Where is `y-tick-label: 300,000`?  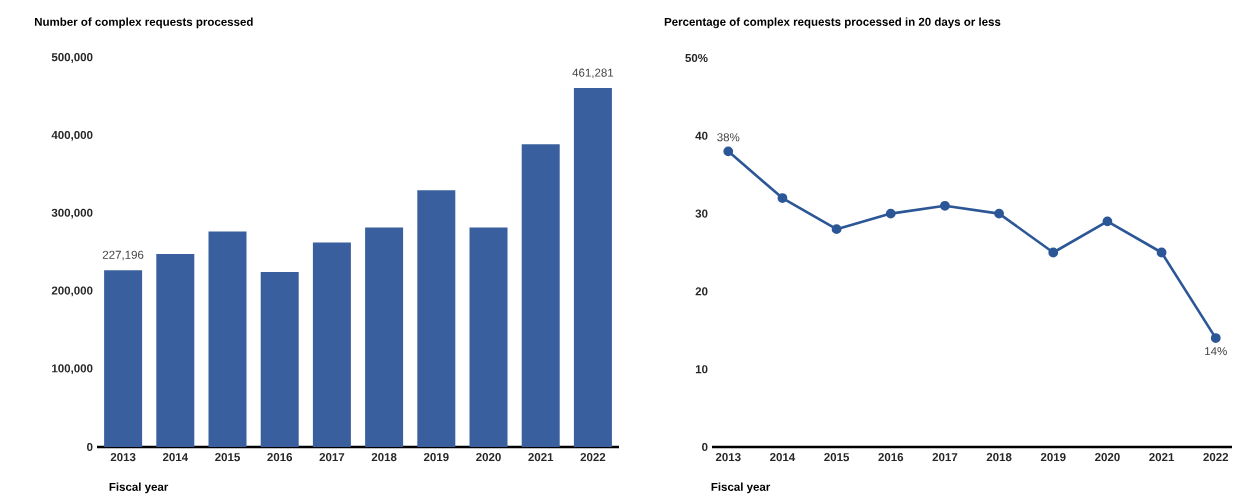 y-tick-label: 300,000 is located at coordinates (72, 213).